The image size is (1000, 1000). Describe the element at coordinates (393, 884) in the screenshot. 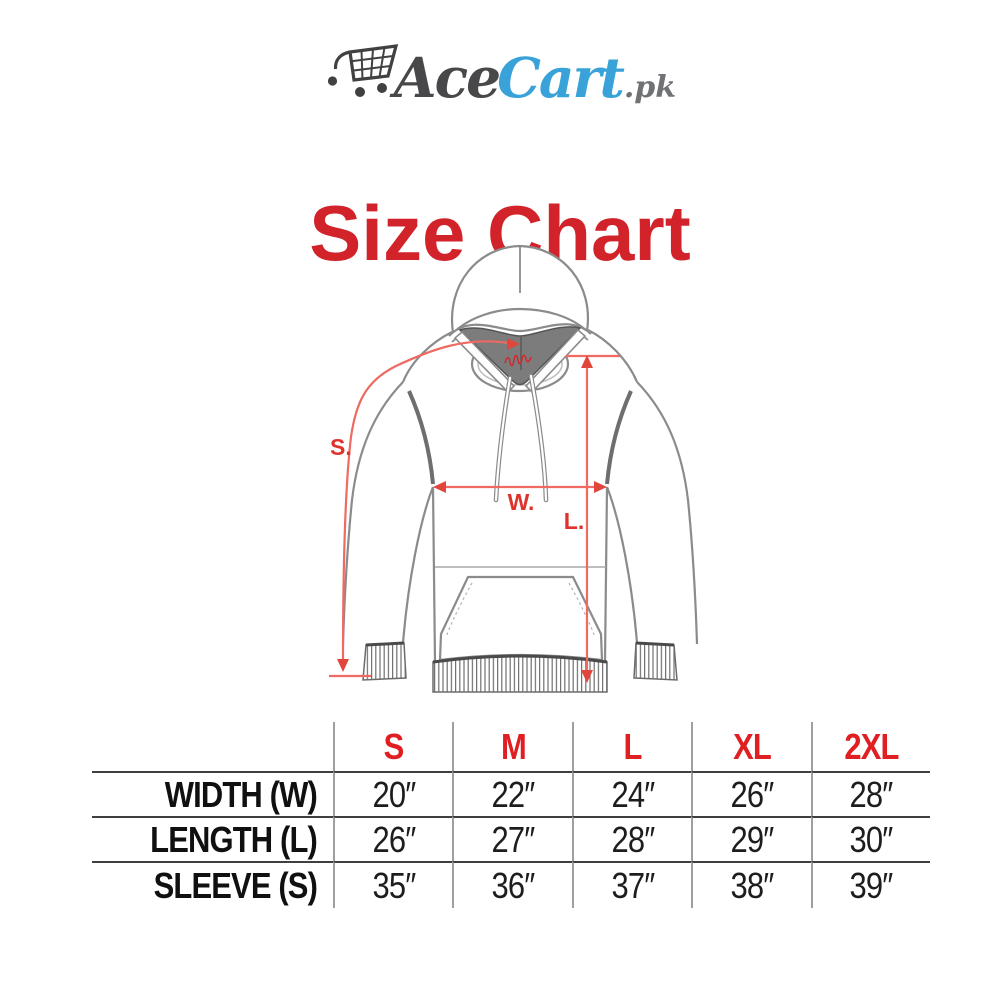

I see `sleeve-value-s: 35″` at that location.